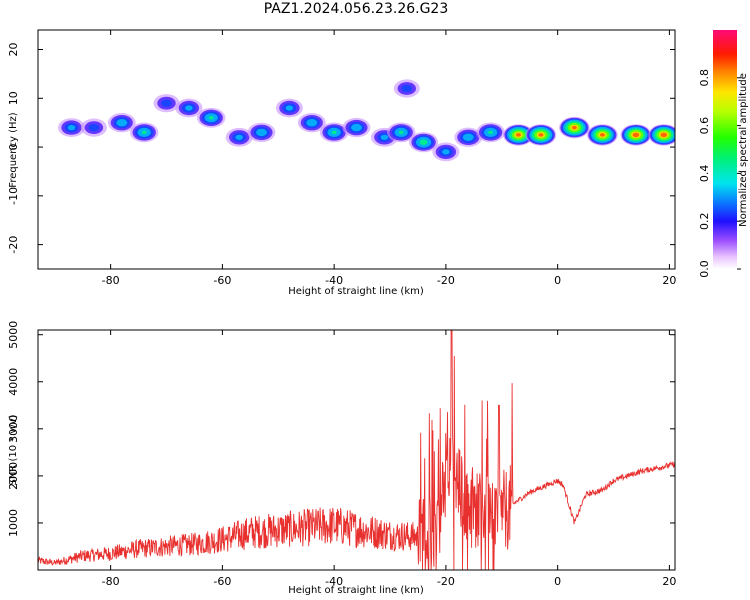 The width and height of the screenshot is (750, 600). I want to click on colorbar-label: Normalized spectral amplitude, so click(743, 150).